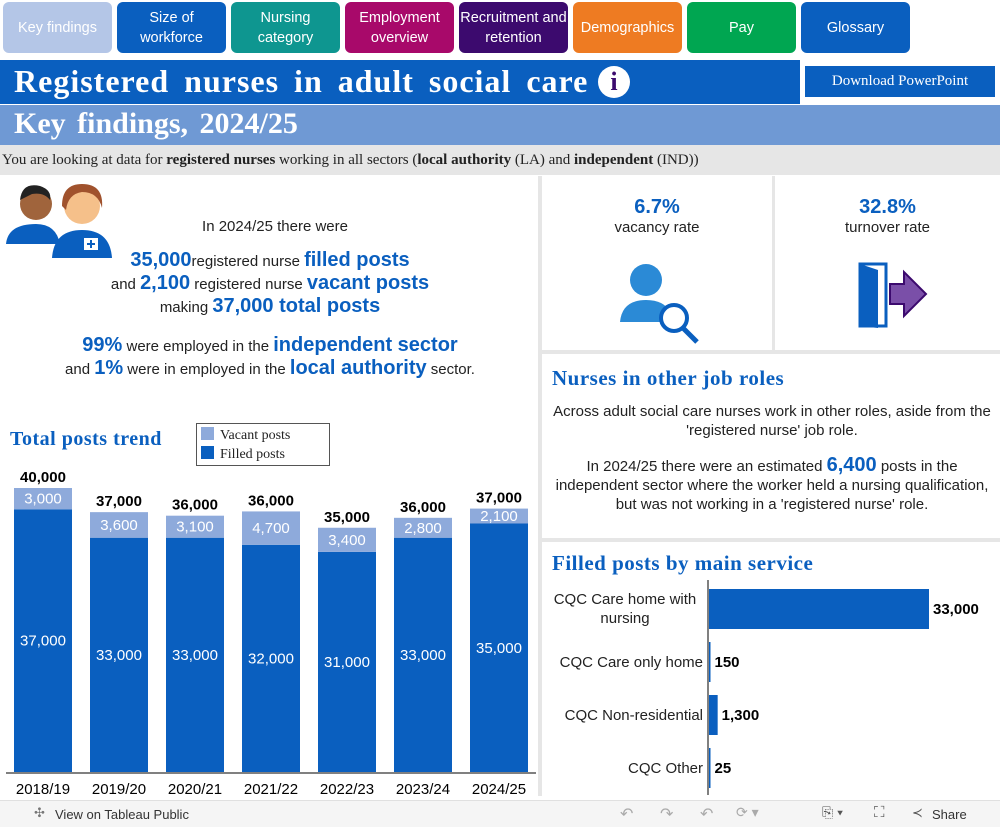  Describe the element at coordinates (119, 789) in the screenshot. I see `x-tick-label: 2019/20` at that location.